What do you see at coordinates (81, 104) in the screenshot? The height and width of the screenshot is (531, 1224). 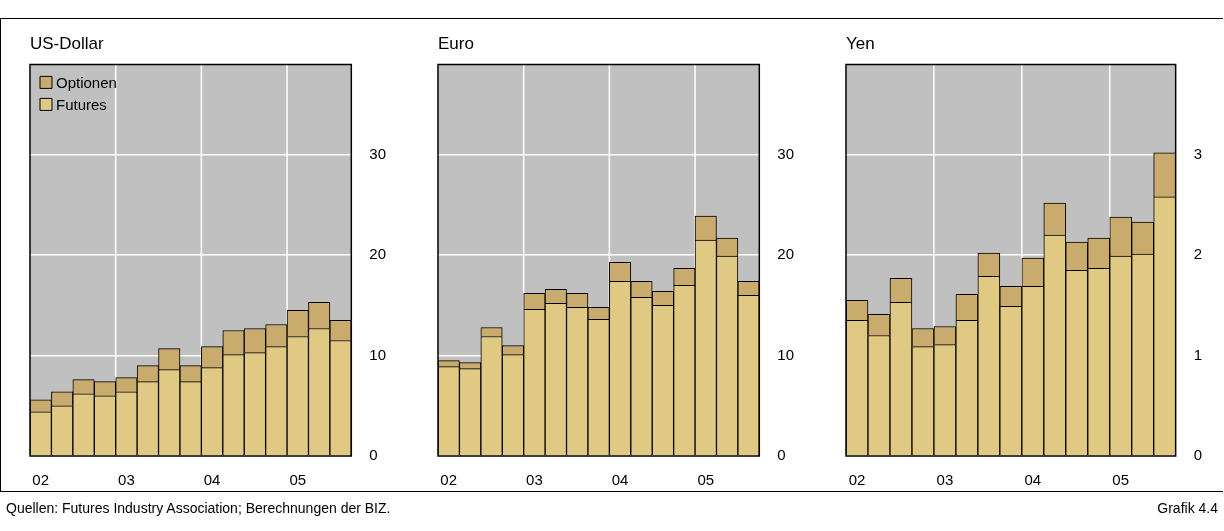 I see `legend-label: Futures` at bounding box center [81, 104].